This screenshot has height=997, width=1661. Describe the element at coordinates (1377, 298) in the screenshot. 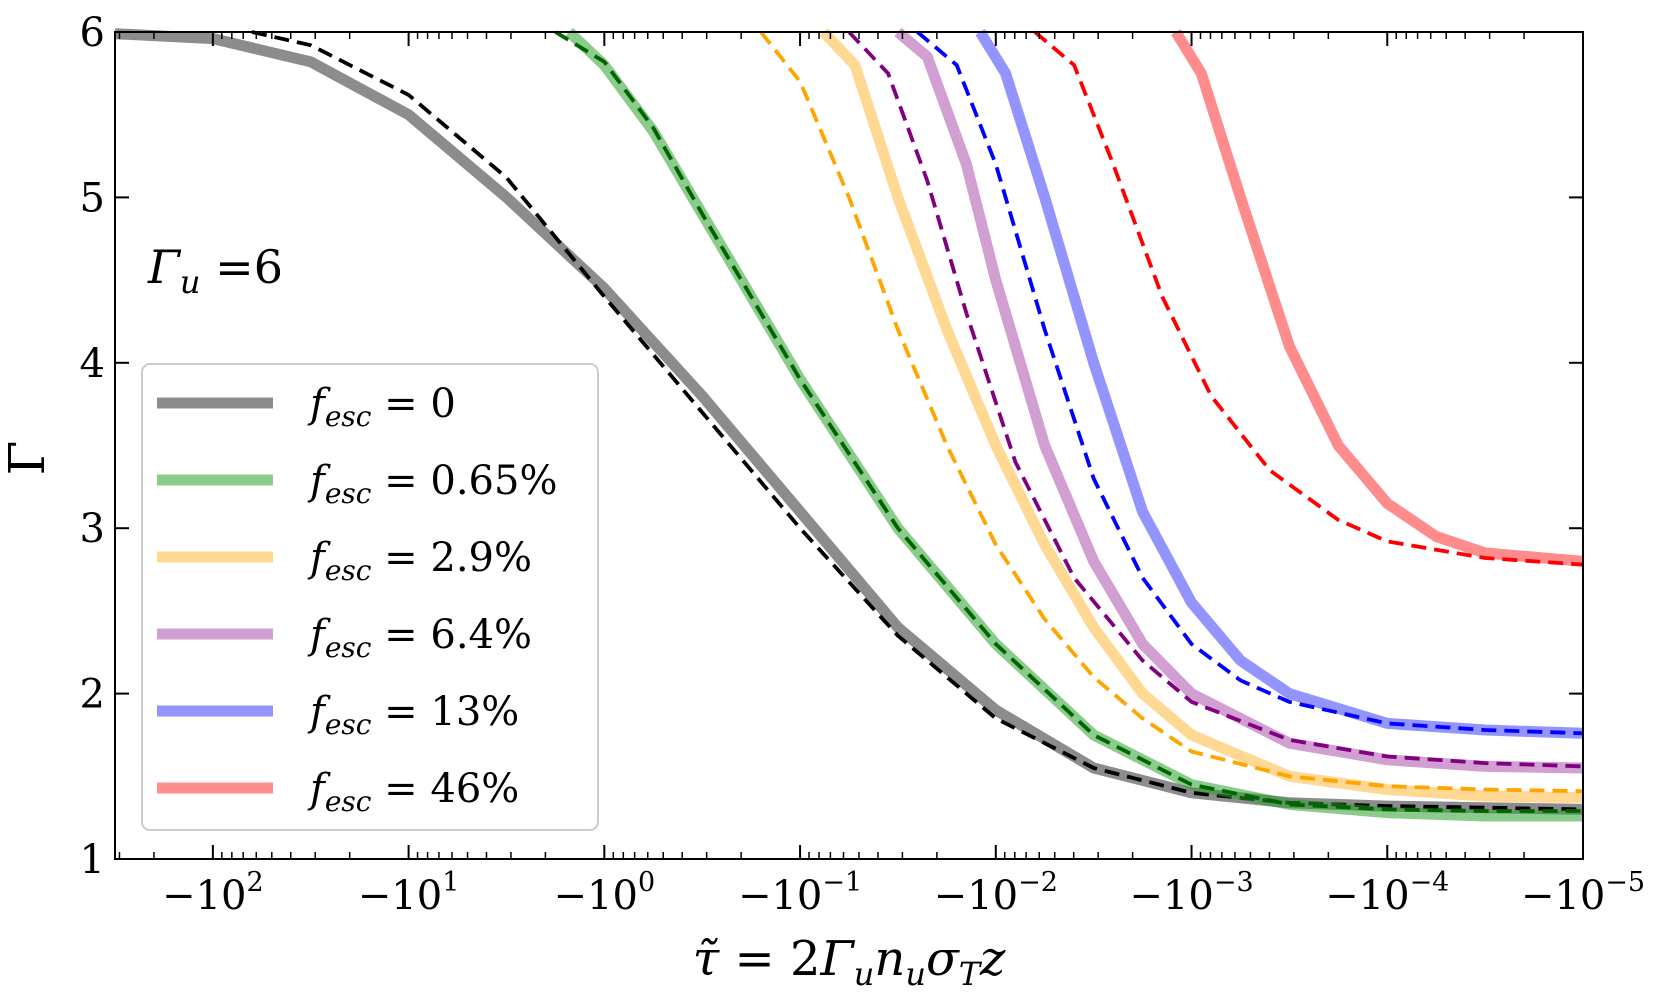

I see `series-5-solid-line` at that location.